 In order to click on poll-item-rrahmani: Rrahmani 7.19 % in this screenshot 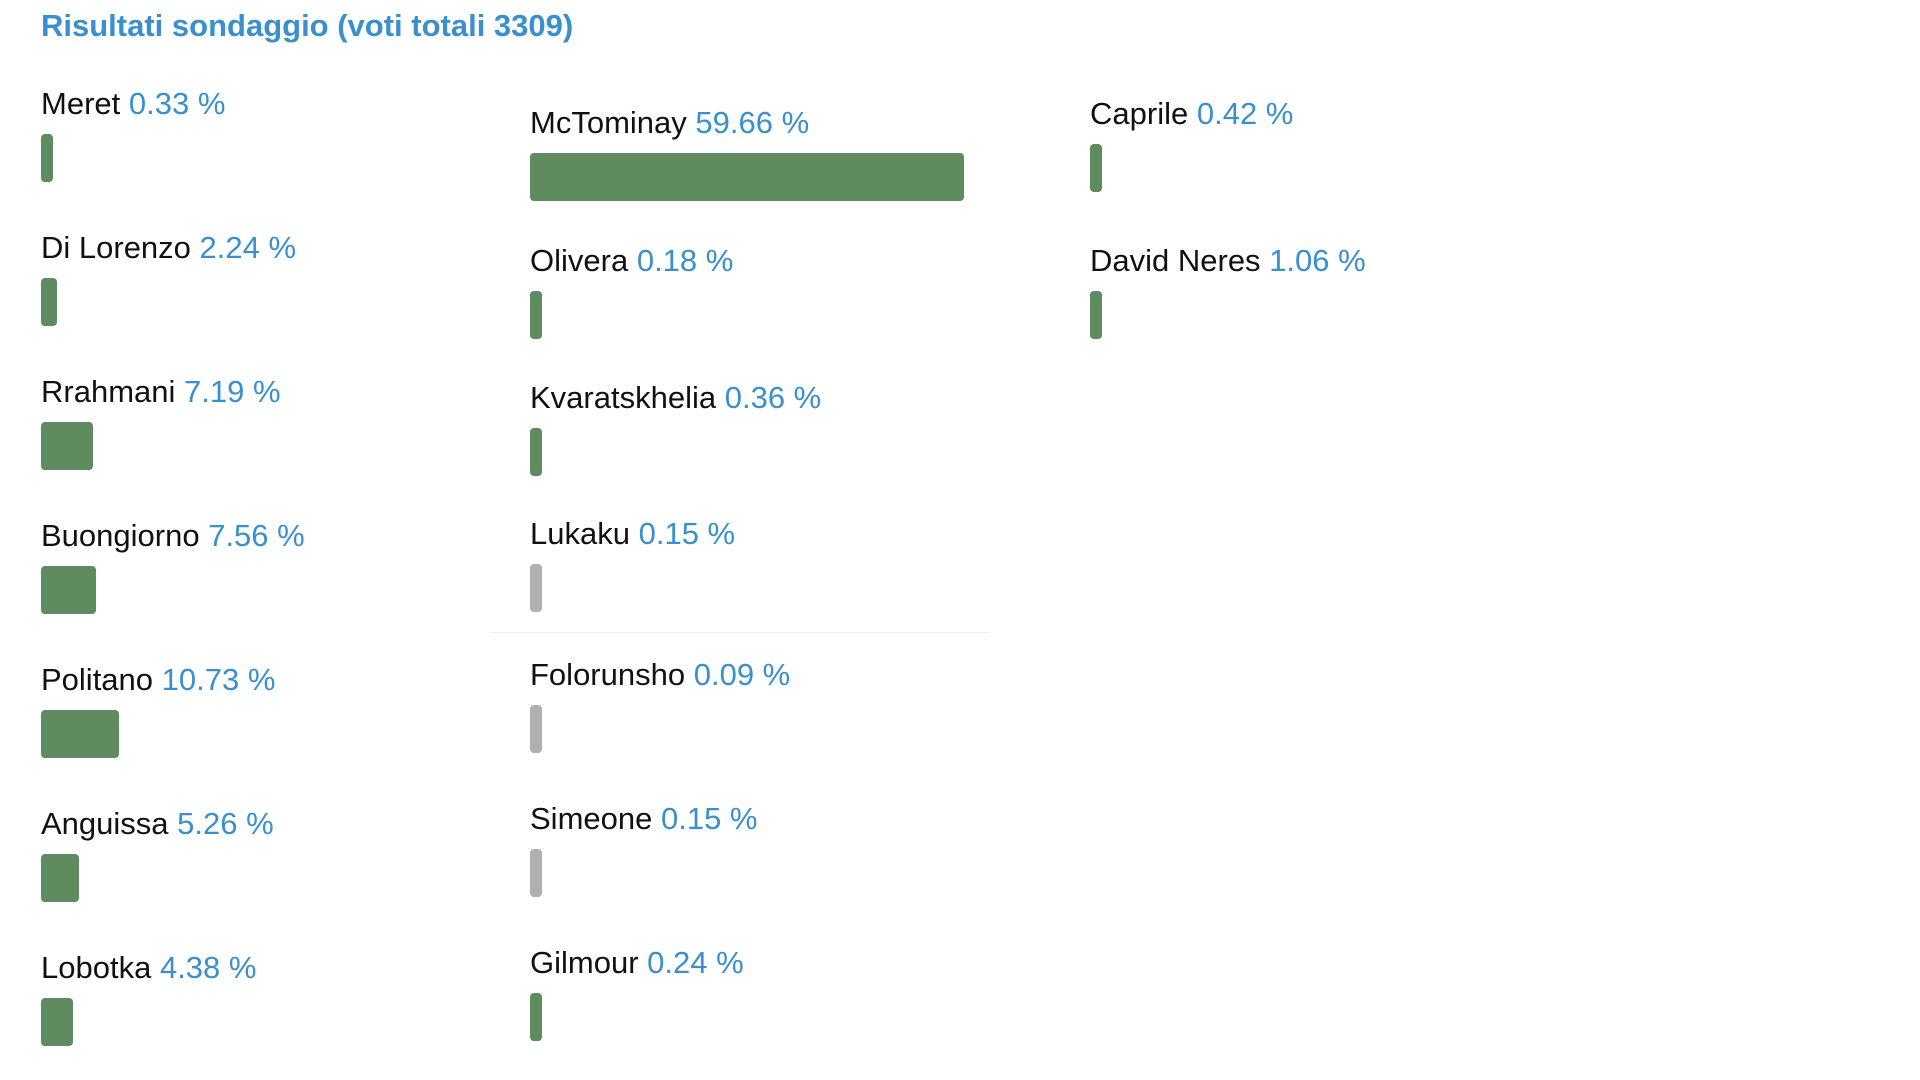, I will do `click(161, 422)`.